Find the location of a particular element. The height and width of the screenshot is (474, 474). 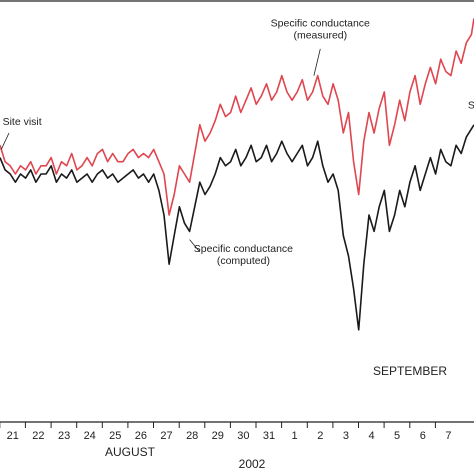

x-tick-label: 4 is located at coordinates (371, 436).